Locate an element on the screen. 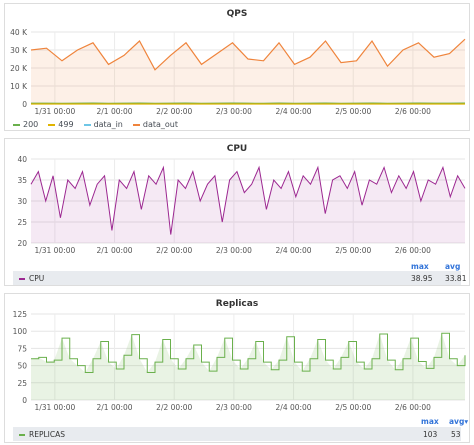 The image size is (474, 445). series-area-data-out is located at coordinates (248, 72).